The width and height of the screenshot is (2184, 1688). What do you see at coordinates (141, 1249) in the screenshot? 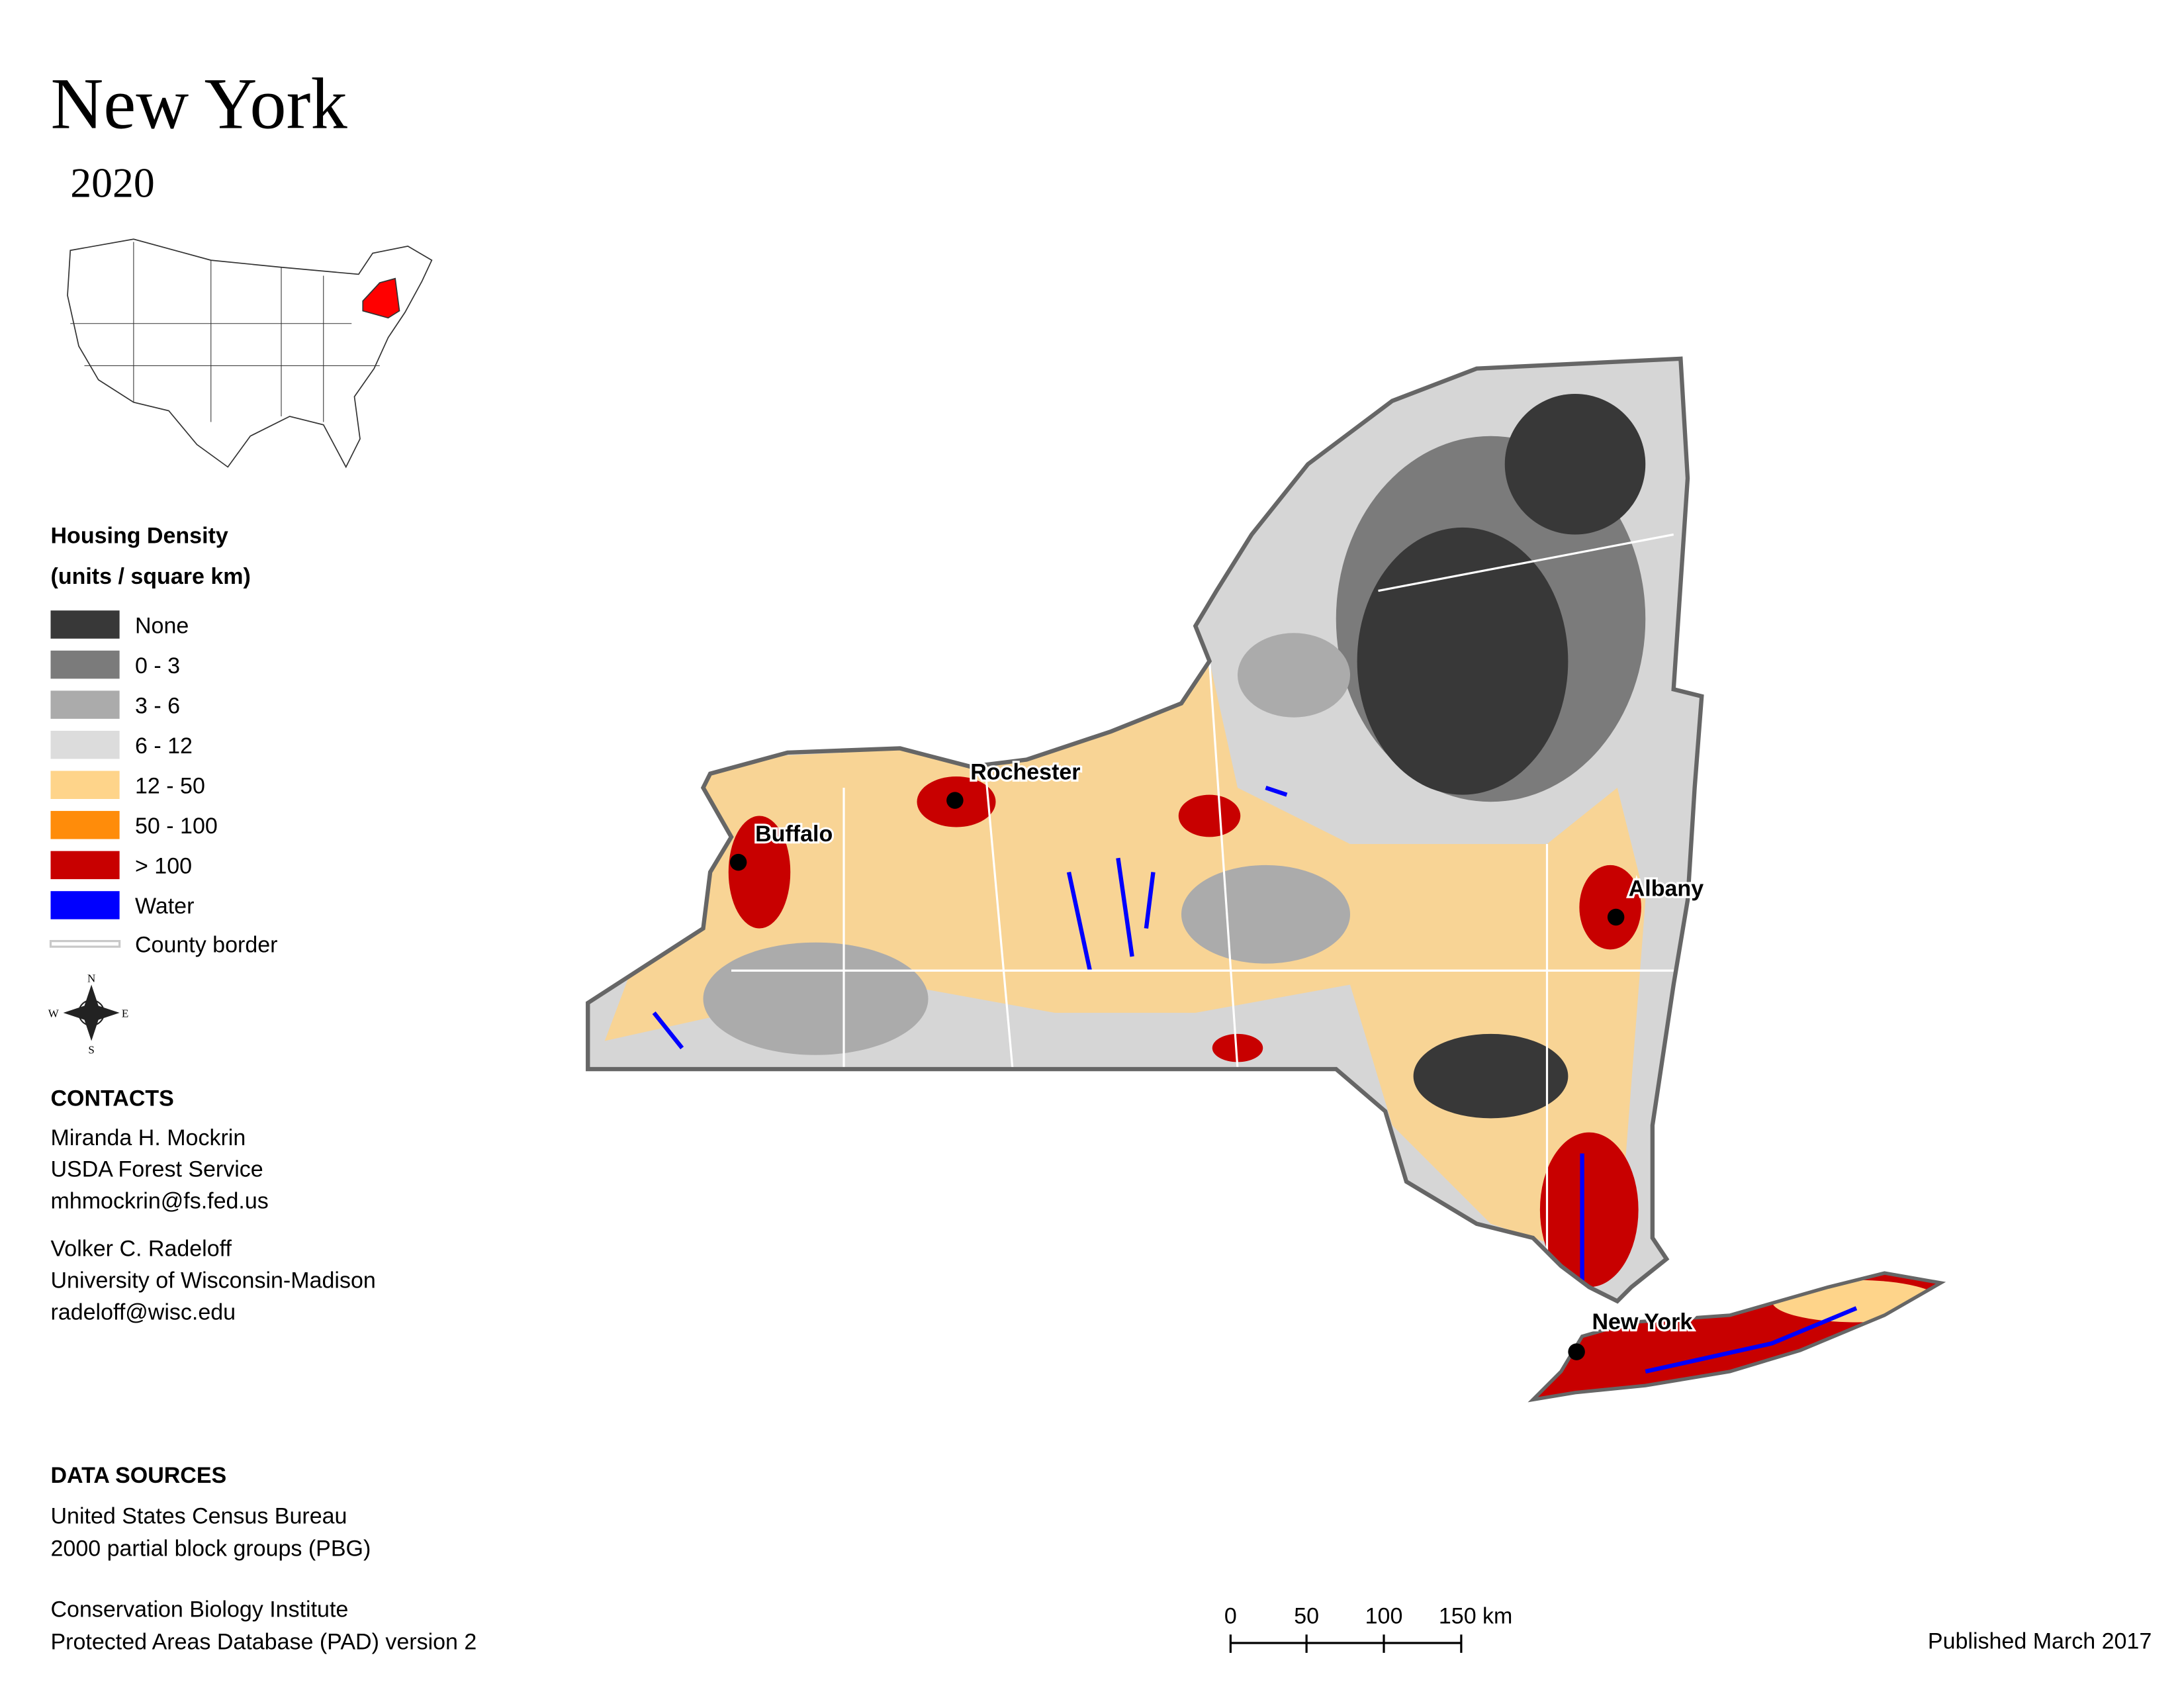
I see `contact-line: Volker C. Radeloff` at bounding box center [141, 1249].